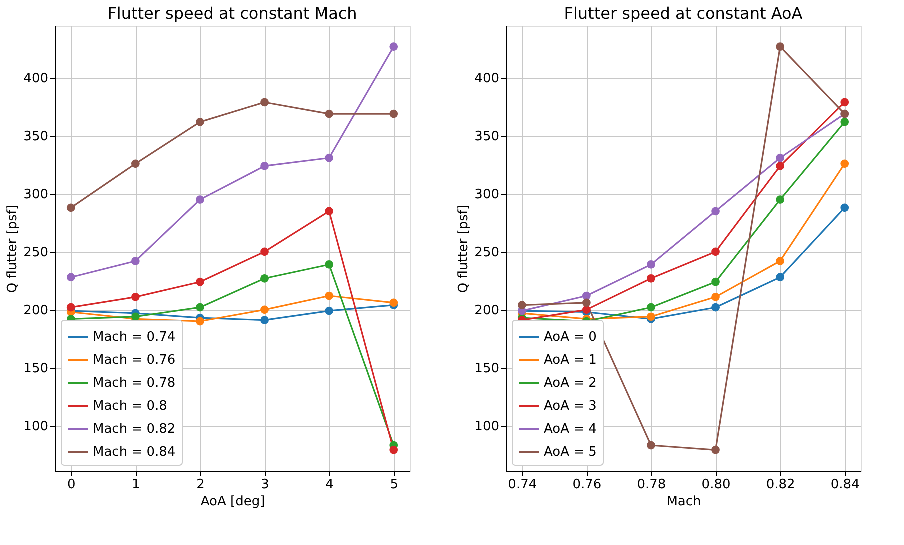  What do you see at coordinates (134, 452) in the screenshot?
I see `legend-label: Mach = 0.84` at bounding box center [134, 452].